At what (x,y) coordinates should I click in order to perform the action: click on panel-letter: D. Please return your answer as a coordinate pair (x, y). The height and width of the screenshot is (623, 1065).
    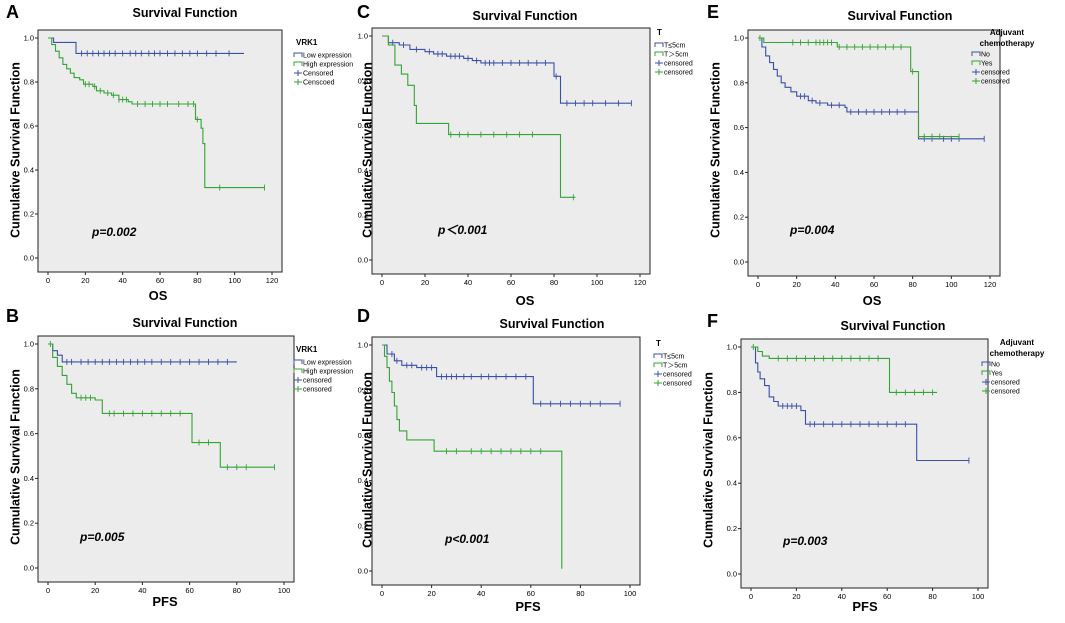
    Looking at the image, I should click on (363, 316).